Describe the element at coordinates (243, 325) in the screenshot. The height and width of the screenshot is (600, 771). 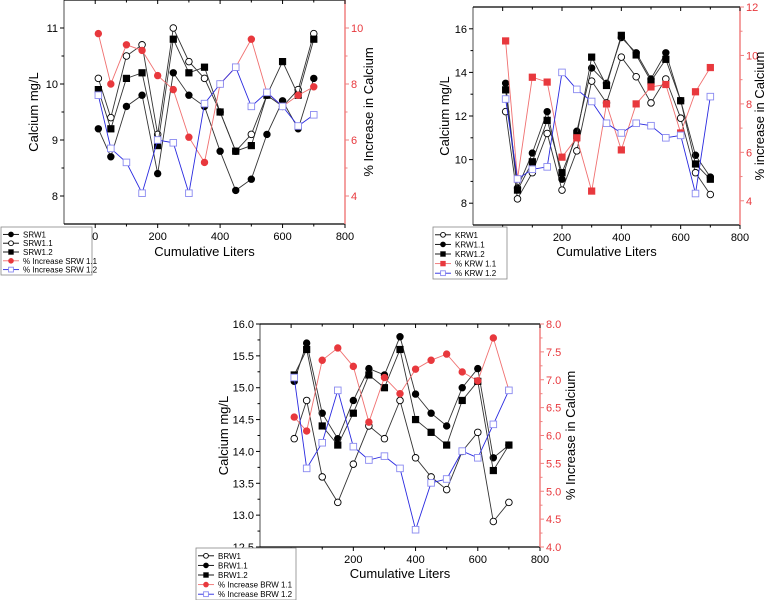
I see `y-tick-label: 16.0` at that location.